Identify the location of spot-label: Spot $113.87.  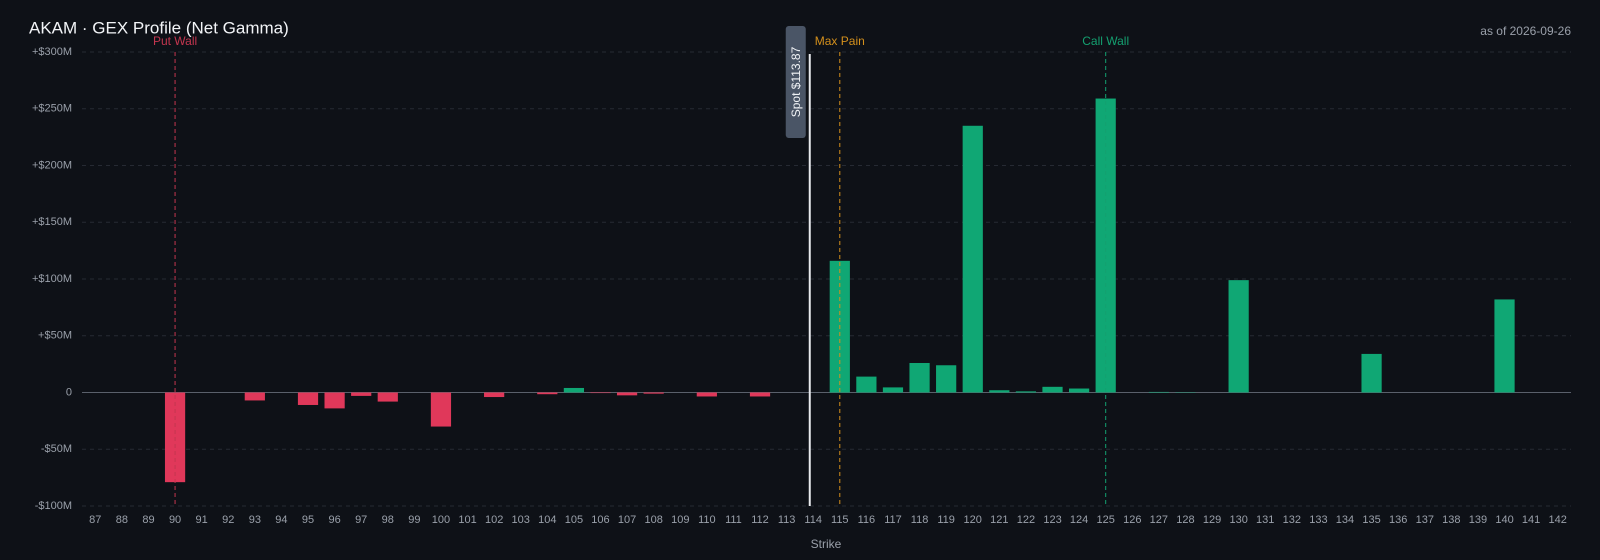
(796, 81).